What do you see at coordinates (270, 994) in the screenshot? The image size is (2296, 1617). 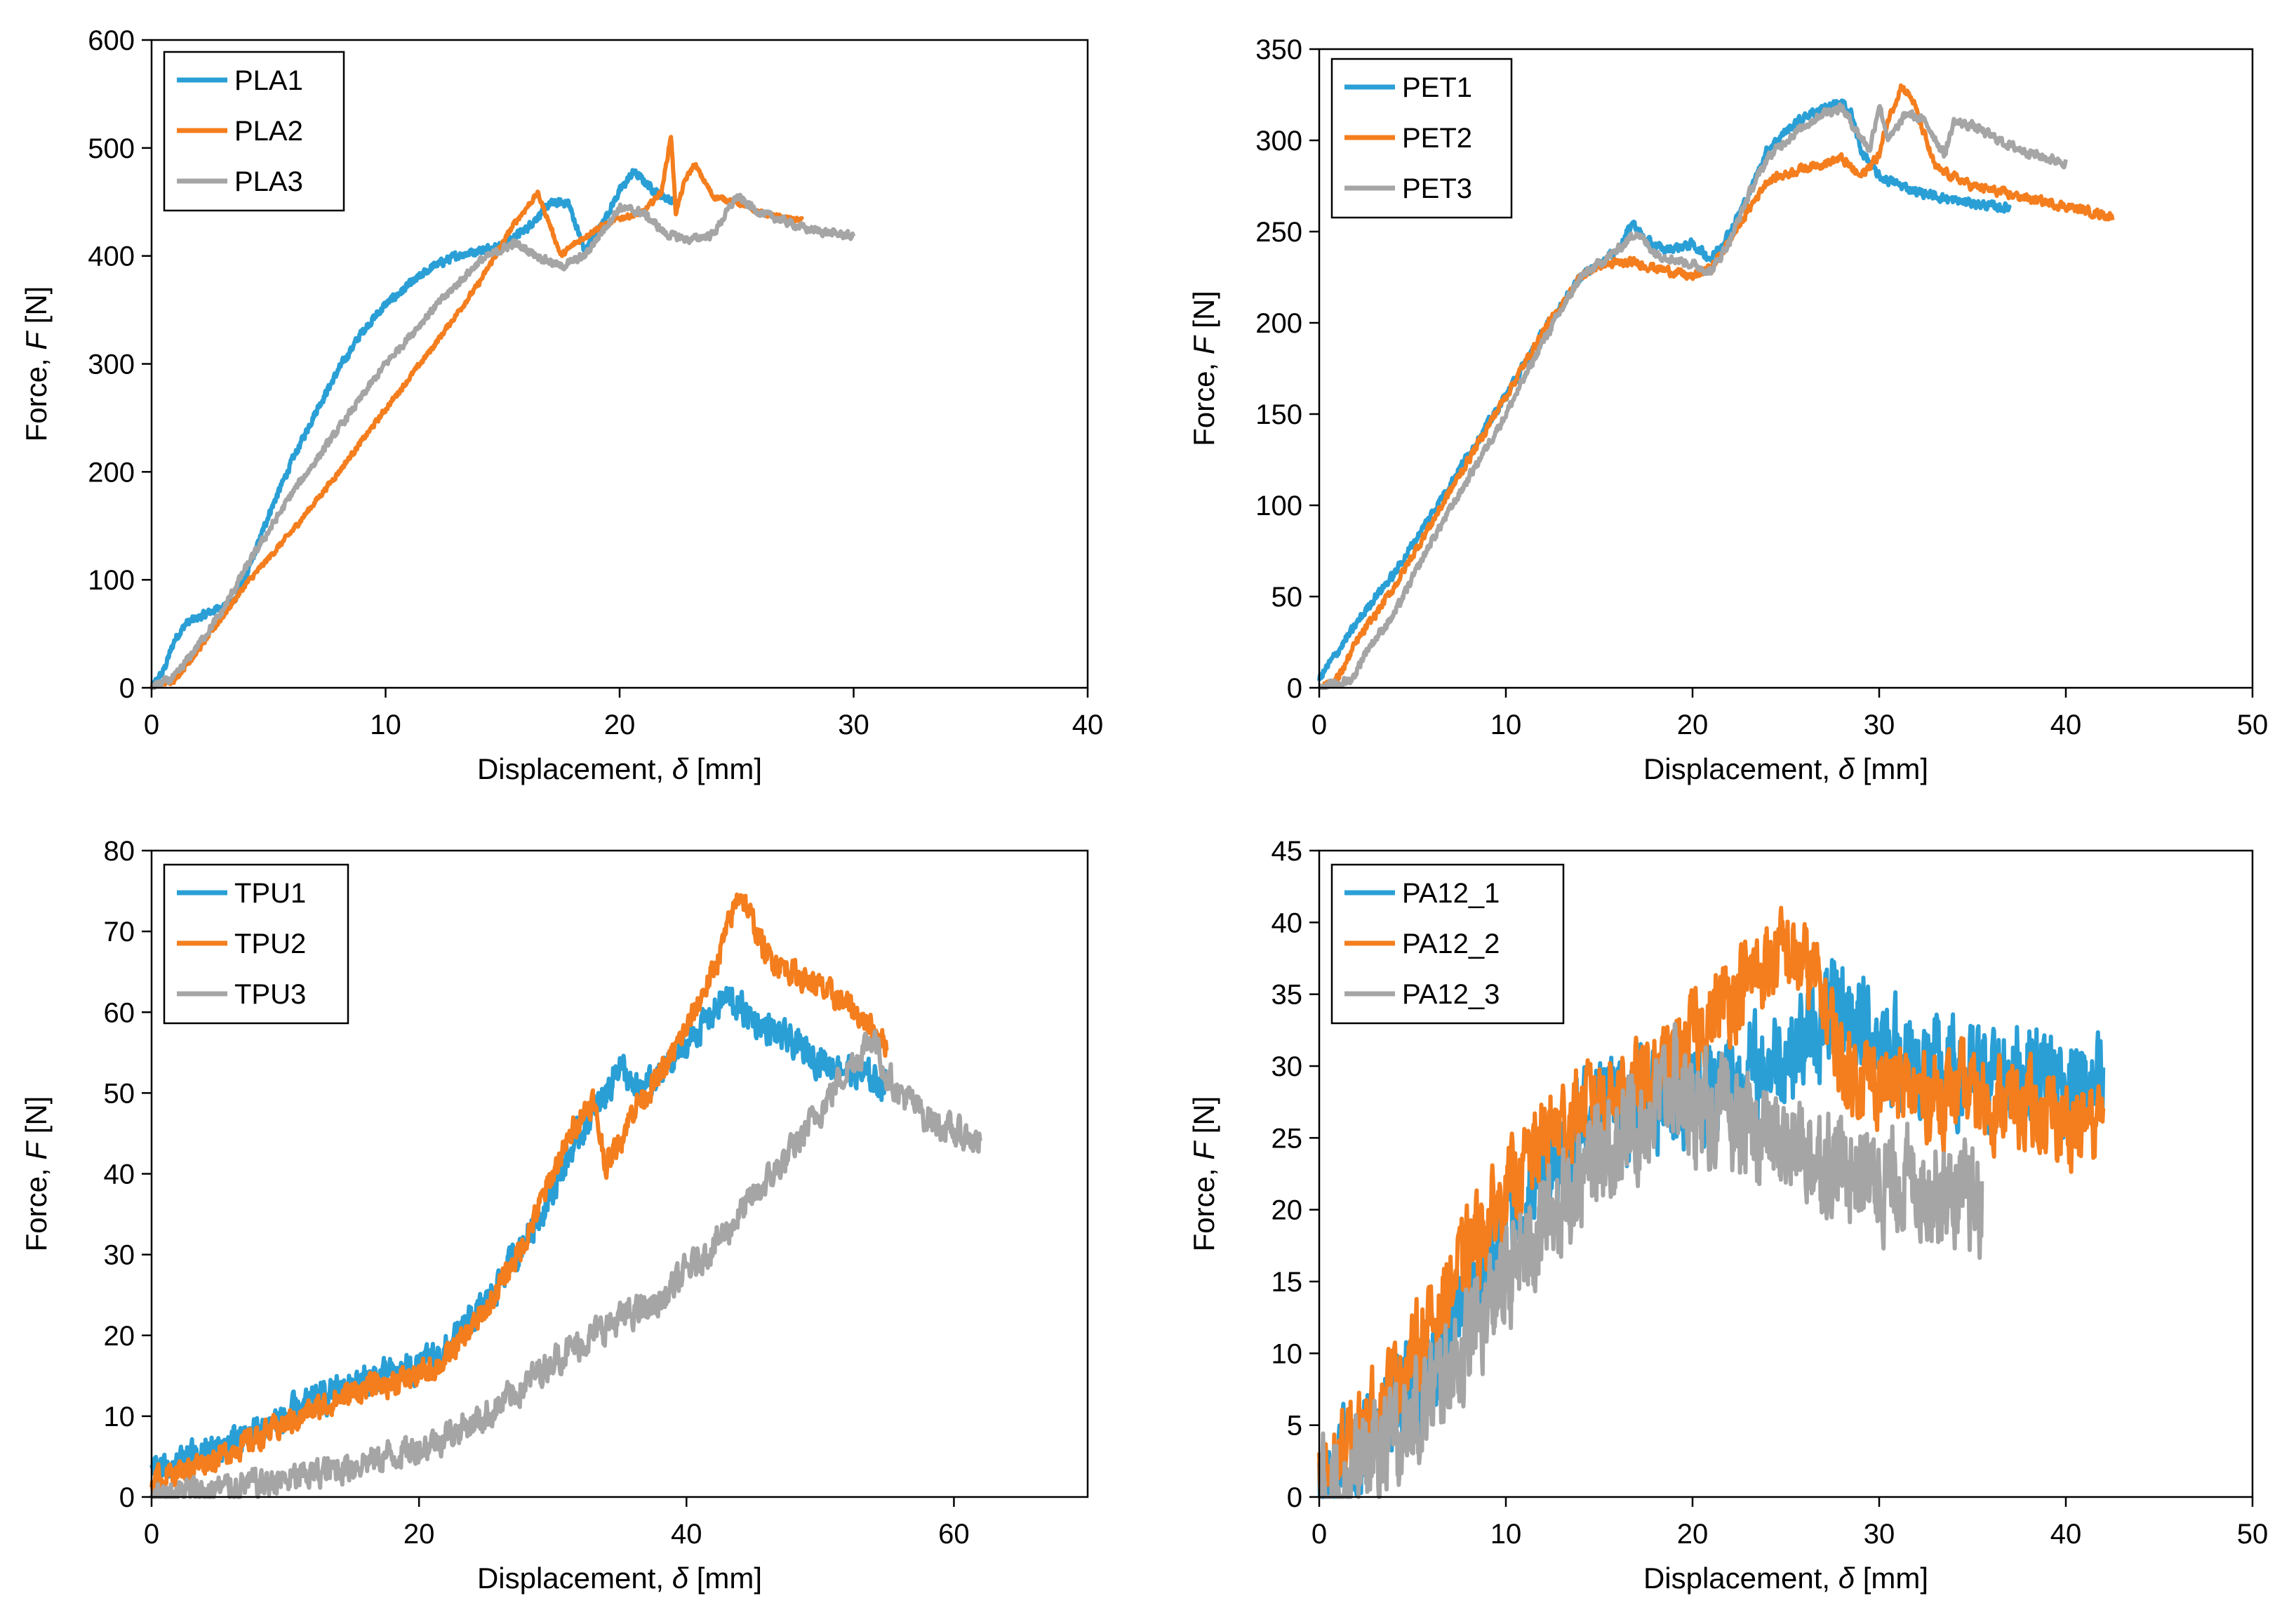 I see `legend-label-tpu3: TPU3` at bounding box center [270, 994].